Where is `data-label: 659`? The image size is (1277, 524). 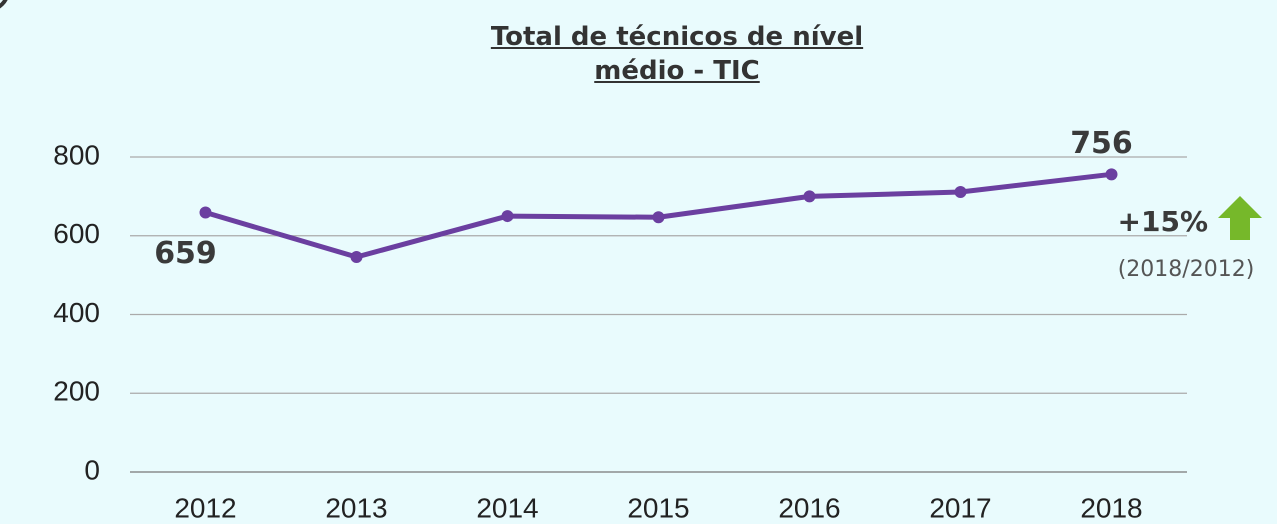 data-label: 659 is located at coordinates (185, 253).